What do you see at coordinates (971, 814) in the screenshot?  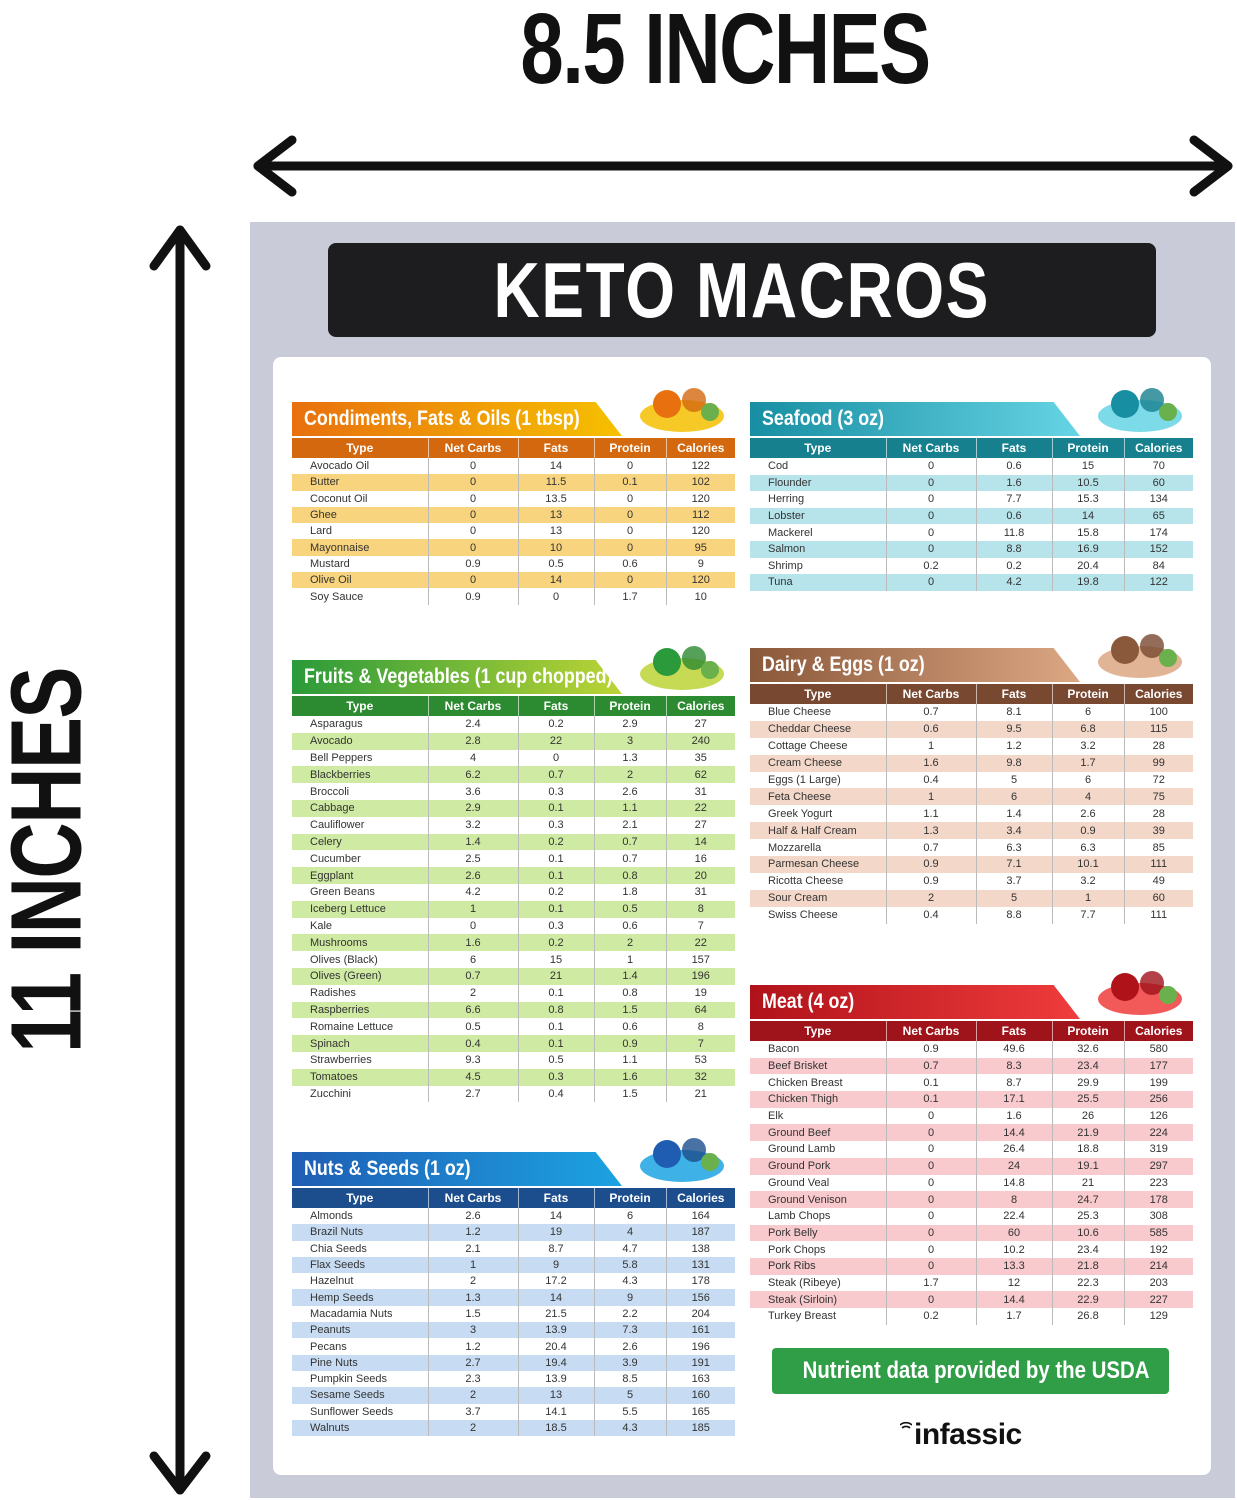 I see `table-row: Greek Yogurt 1.1 1.4 2.6 28` at bounding box center [971, 814].